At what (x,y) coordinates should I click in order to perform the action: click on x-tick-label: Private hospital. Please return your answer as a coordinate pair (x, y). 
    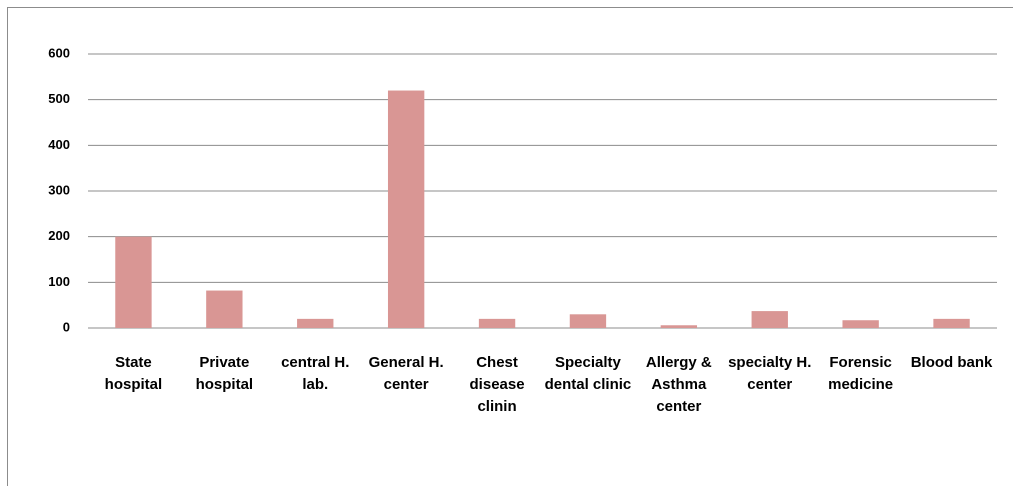
    Looking at the image, I should click on (224, 373).